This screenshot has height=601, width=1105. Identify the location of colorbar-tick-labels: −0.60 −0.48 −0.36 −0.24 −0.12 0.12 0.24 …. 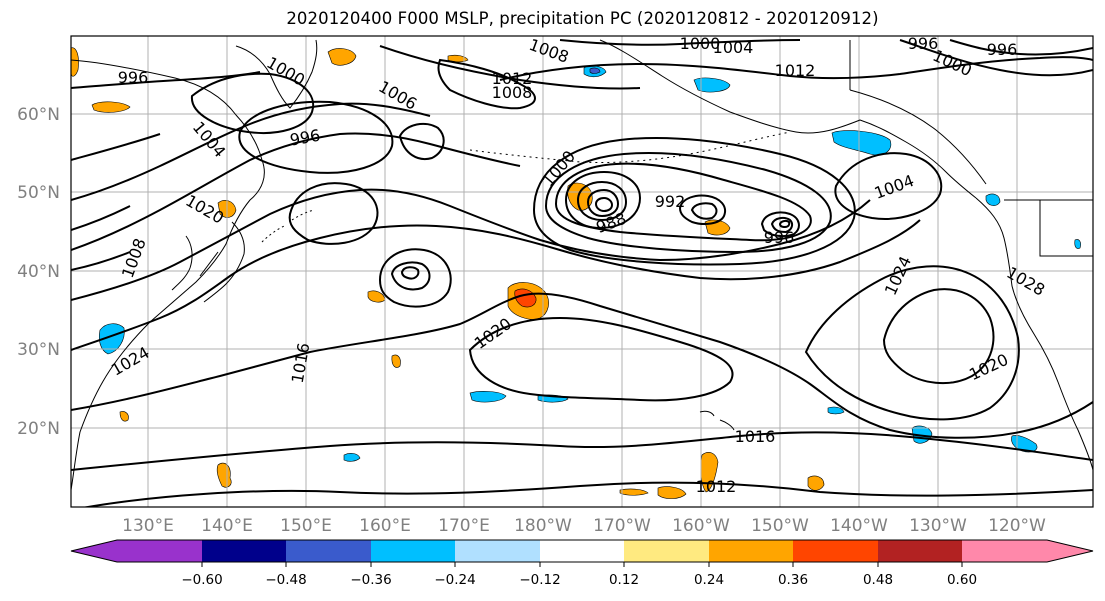
(579, 580).